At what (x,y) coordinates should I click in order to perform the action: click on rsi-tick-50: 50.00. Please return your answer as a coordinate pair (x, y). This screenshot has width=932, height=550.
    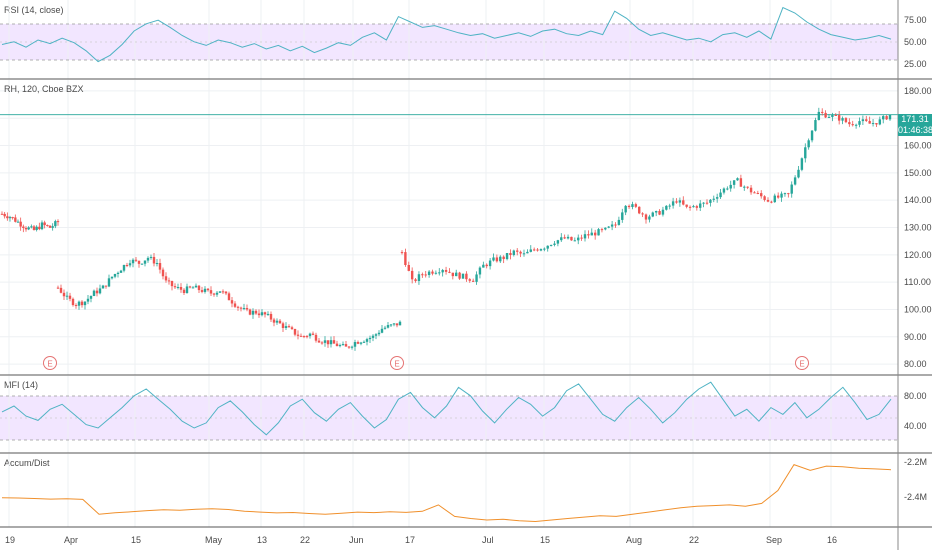
    Looking at the image, I should click on (915, 42).